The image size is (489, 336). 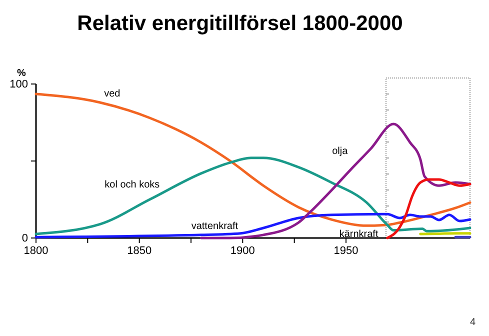 What do you see at coordinates (25, 238) in the screenshot?
I see `y-tick-label: 0` at bounding box center [25, 238].